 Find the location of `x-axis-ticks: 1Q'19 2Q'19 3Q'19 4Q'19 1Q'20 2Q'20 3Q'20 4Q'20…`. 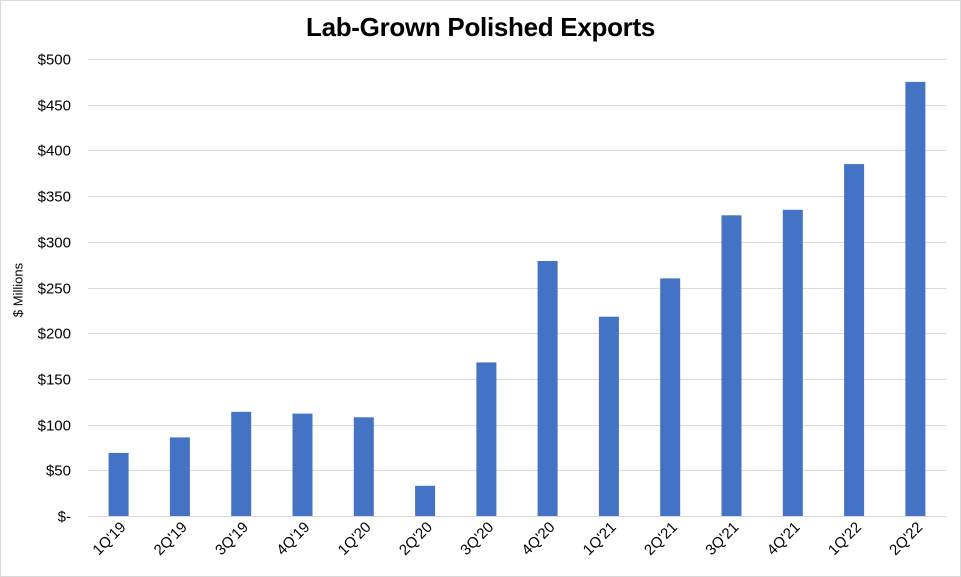

x-axis-ticks: 1Q'19 2Q'19 3Q'19 4Q'19 1Q'20 2Q'20 3Q'20 4Q'20… is located at coordinates (507, 539).